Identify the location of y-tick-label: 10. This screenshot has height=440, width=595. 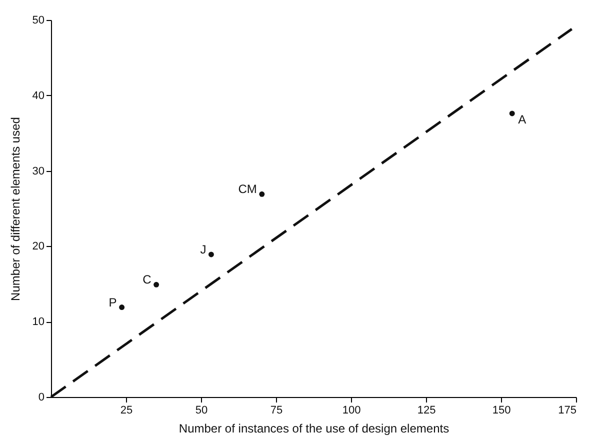
(38, 322).